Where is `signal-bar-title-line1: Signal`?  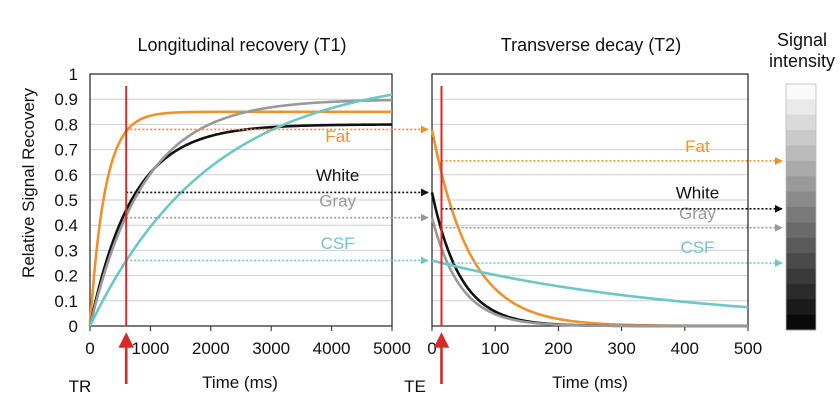 signal-bar-title-line1: Signal is located at coordinates (802, 40).